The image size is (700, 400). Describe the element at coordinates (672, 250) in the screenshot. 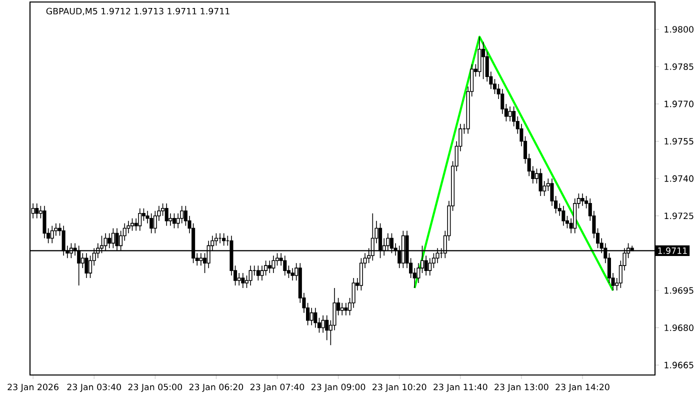

I see `ref-line-label: 1.9711` at that location.